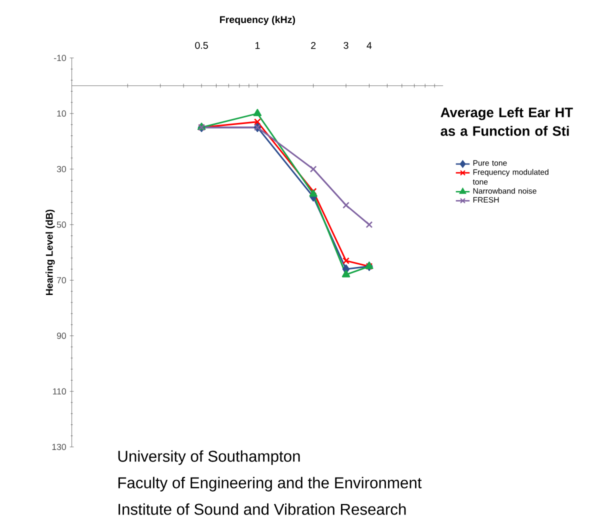 The width and height of the screenshot is (614, 520). What do you see at coordinates (59, 391) in the screenshot?
I see `y-tick-label: 110` at bounding box center [59, 391].